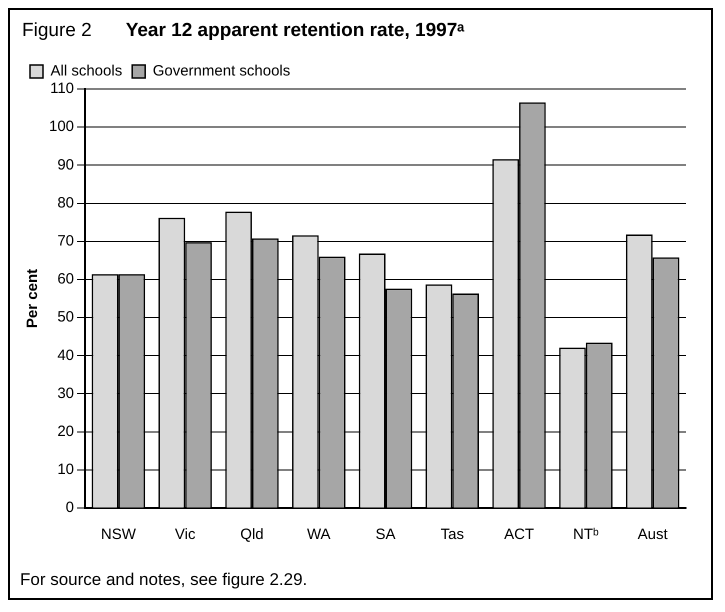 This screenshot has height=612, width=725. Describe the element at coordinates (653, 535) in the screenshot. I see `x-tick-label: Aust` at that location.